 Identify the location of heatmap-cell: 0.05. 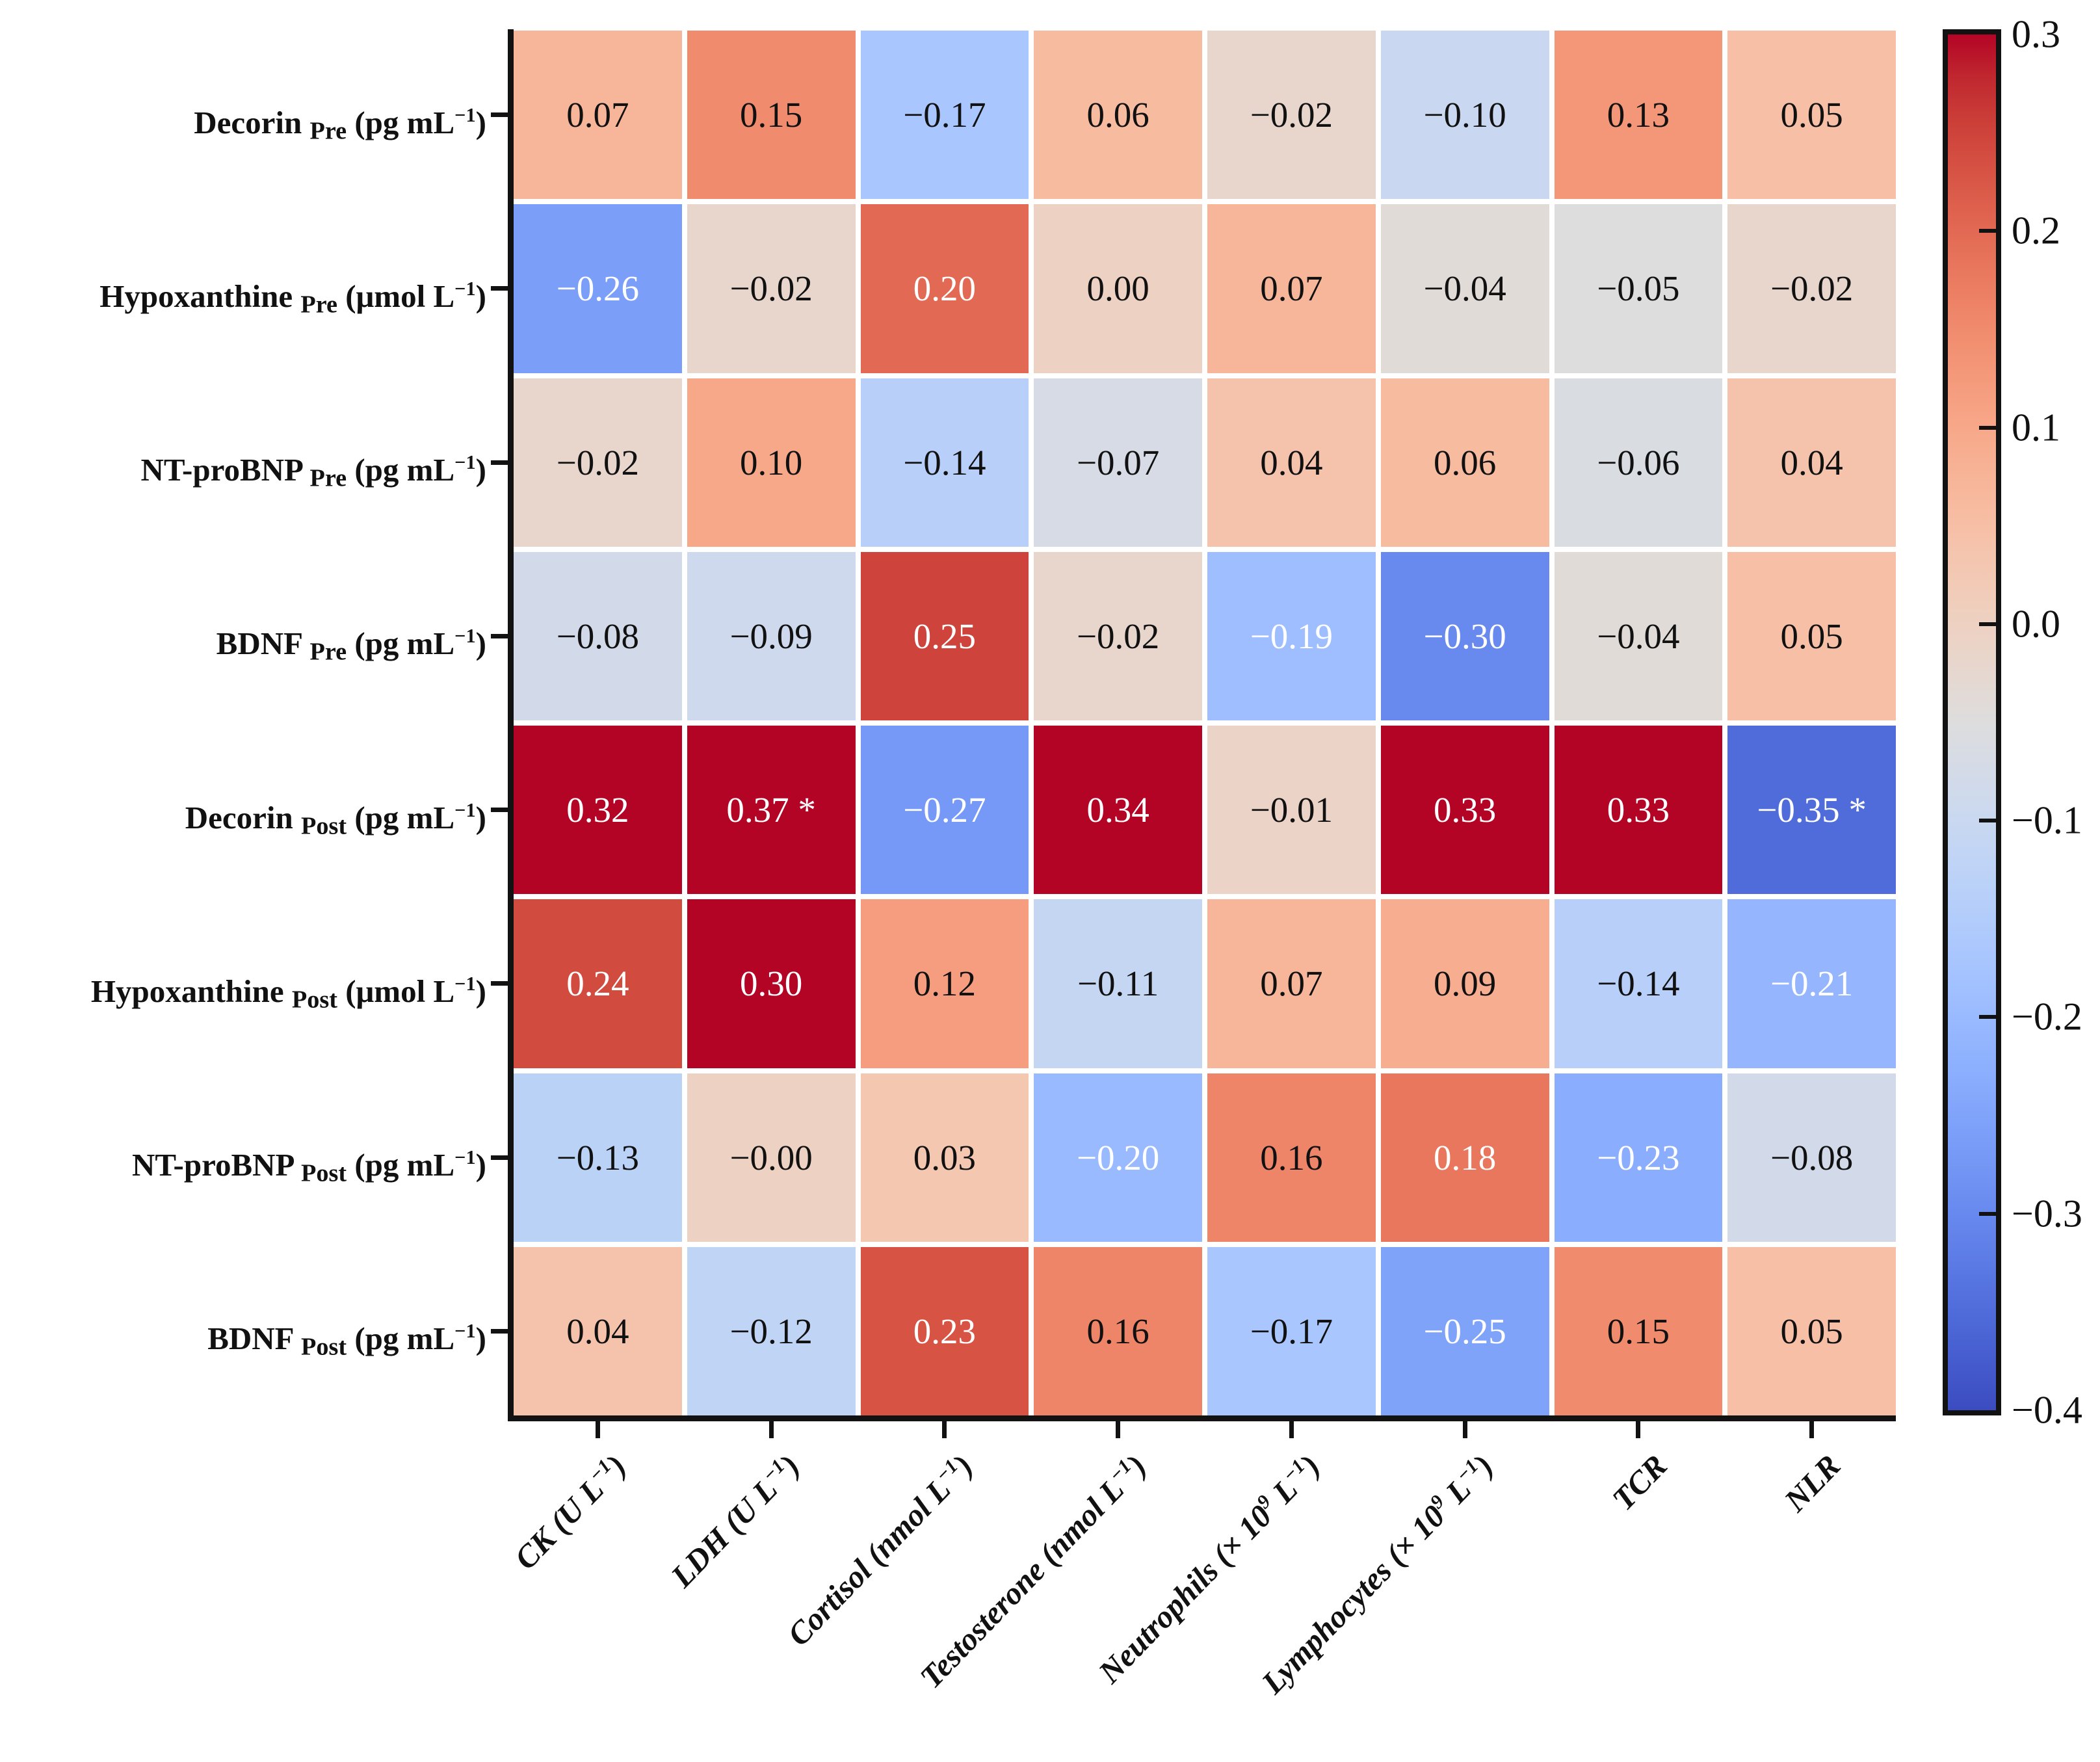
(1811, 115).